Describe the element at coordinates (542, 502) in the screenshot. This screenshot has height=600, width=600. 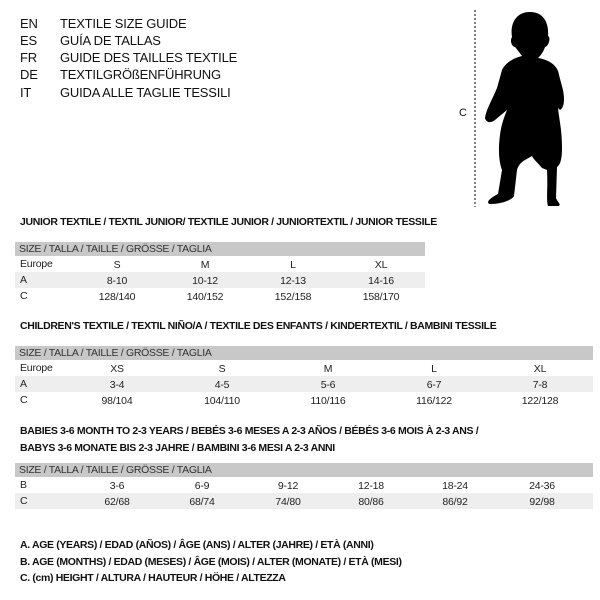
I see `table-cell: 92/98` at that location.